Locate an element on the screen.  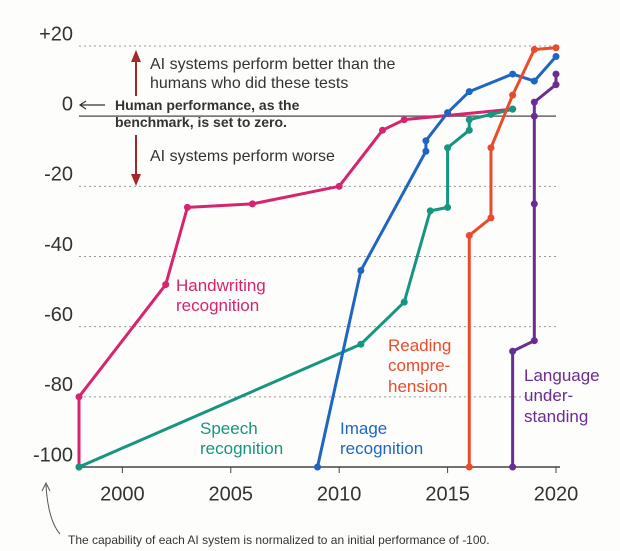
x-tick-label: 2000 is located at coordinates (122, 494).